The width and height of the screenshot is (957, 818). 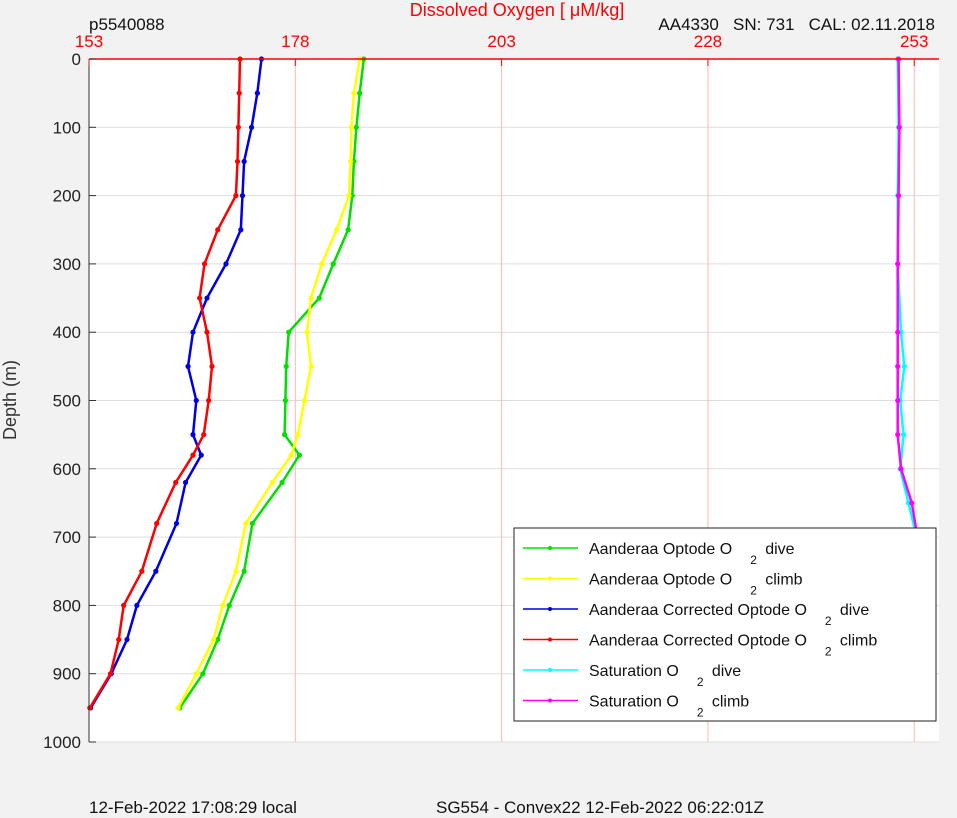 I want to click on y-tick-label: 300, so click(x=67, y=264).